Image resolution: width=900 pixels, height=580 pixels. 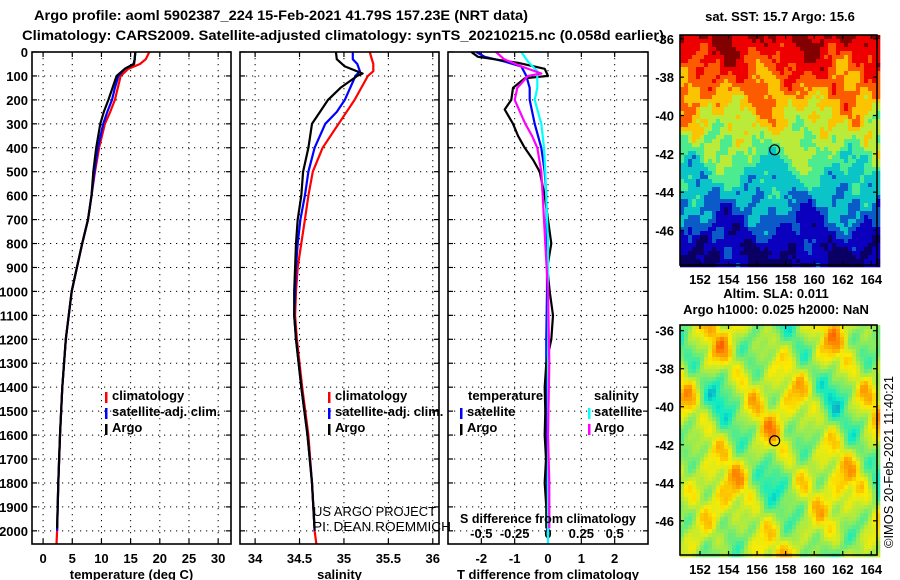 What do you see at coordinates (14, 531) in the screenshot?
I see `y-tick-label: 2000` at bounding box center [14, 531].